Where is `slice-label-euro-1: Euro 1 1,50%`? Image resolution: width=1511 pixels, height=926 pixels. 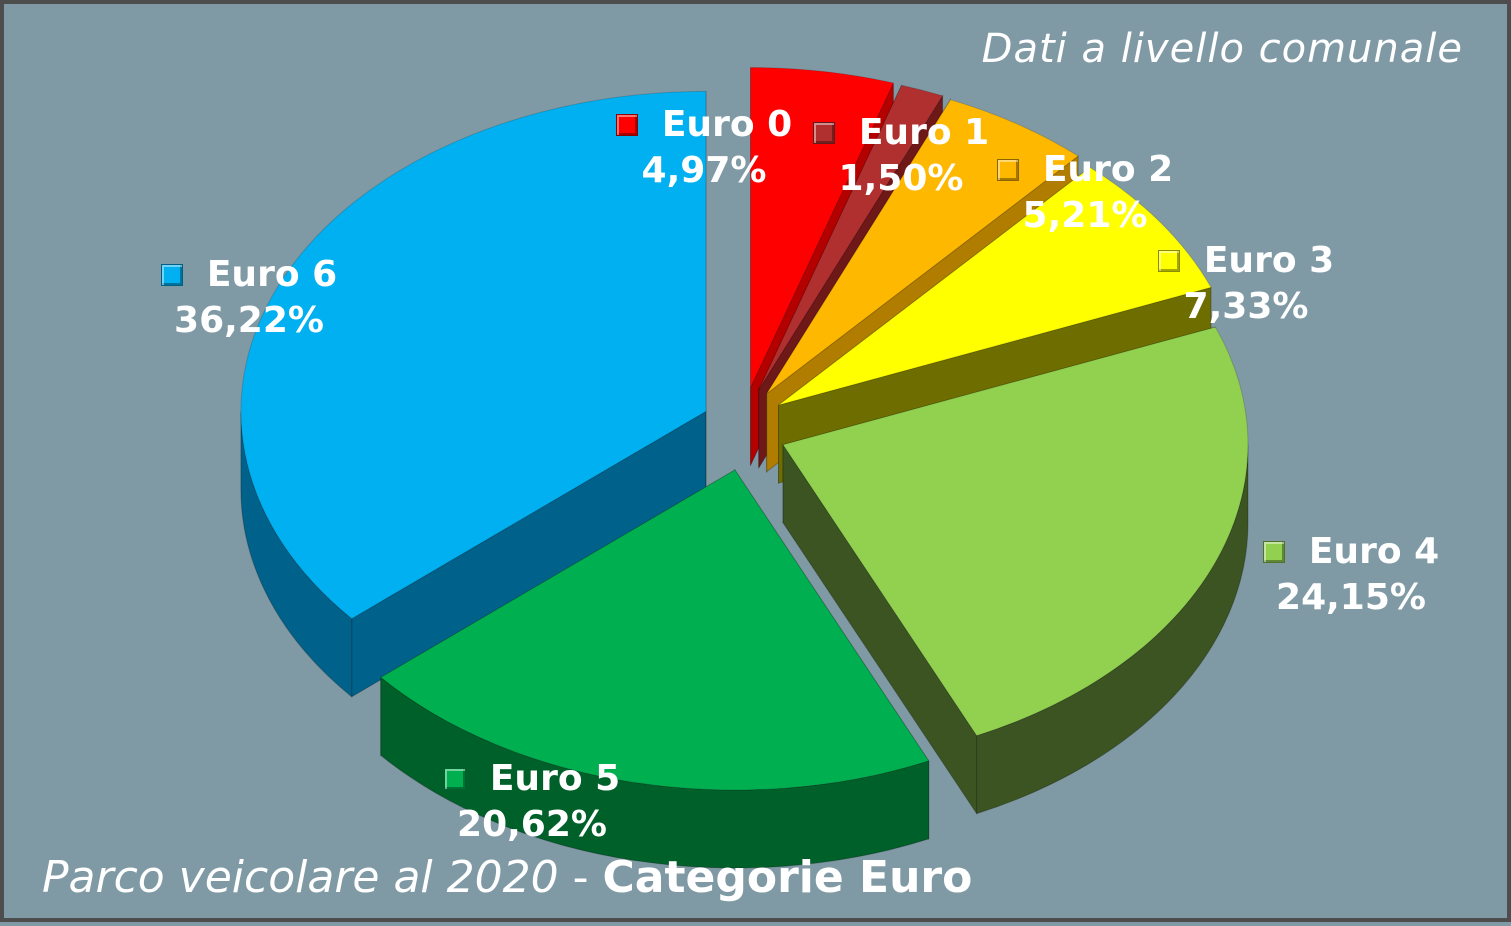 slice-label-euro-1: Euro 1 1,50% is located at coordinates (901, 156).